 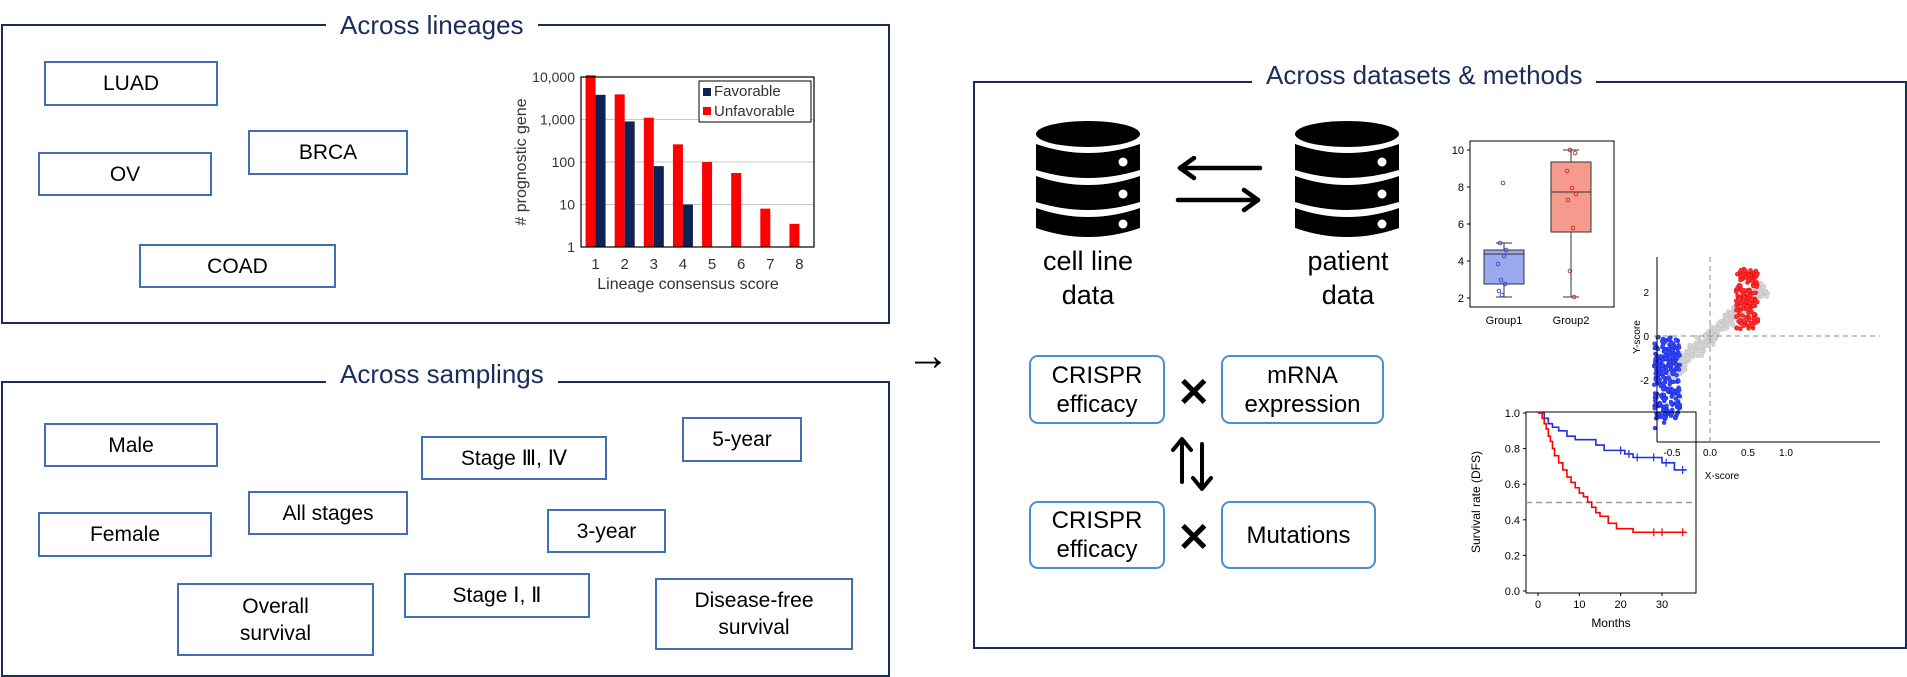 I want to click on legend-swatch-unfavorable, so click(x=707, y=111).